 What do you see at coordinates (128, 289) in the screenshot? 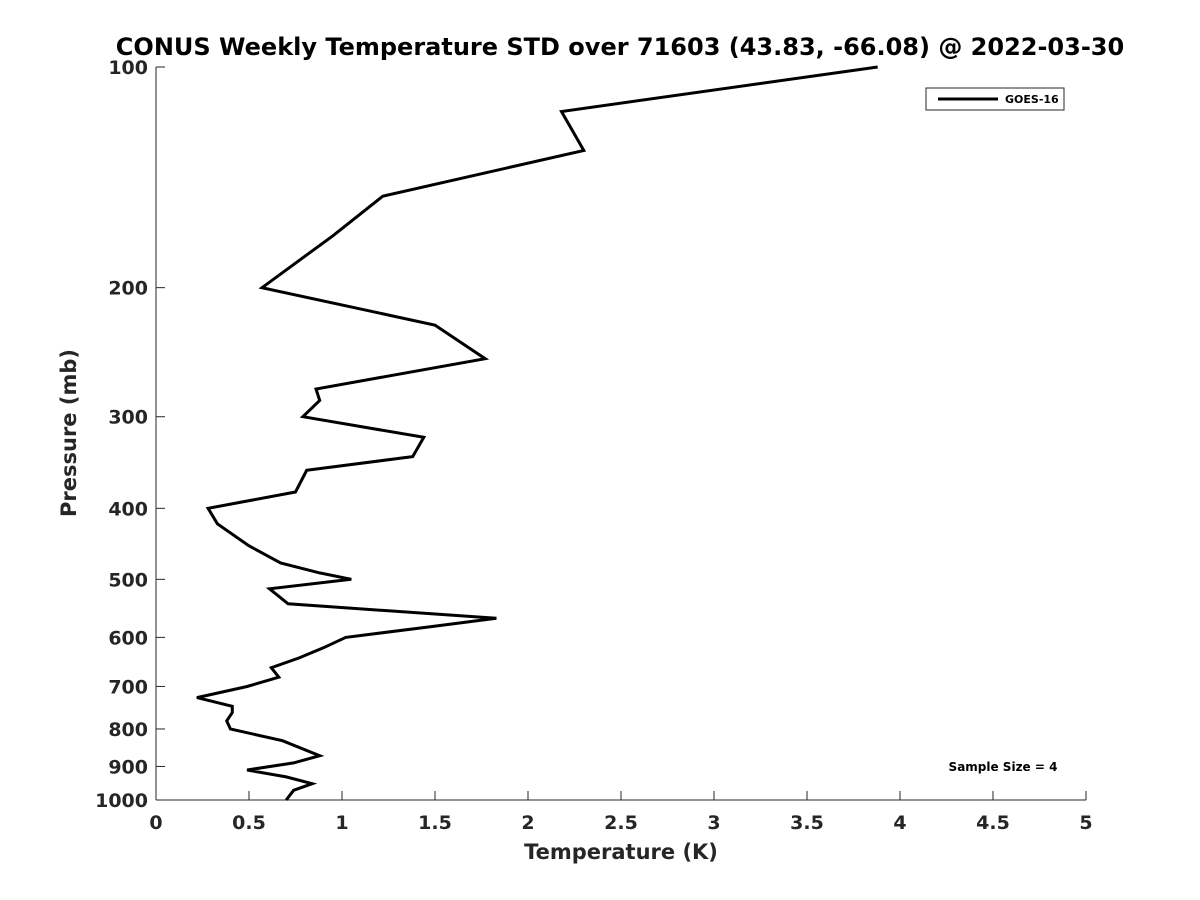
I see `y-tick-label: 200` at bounding box center [128, 289].